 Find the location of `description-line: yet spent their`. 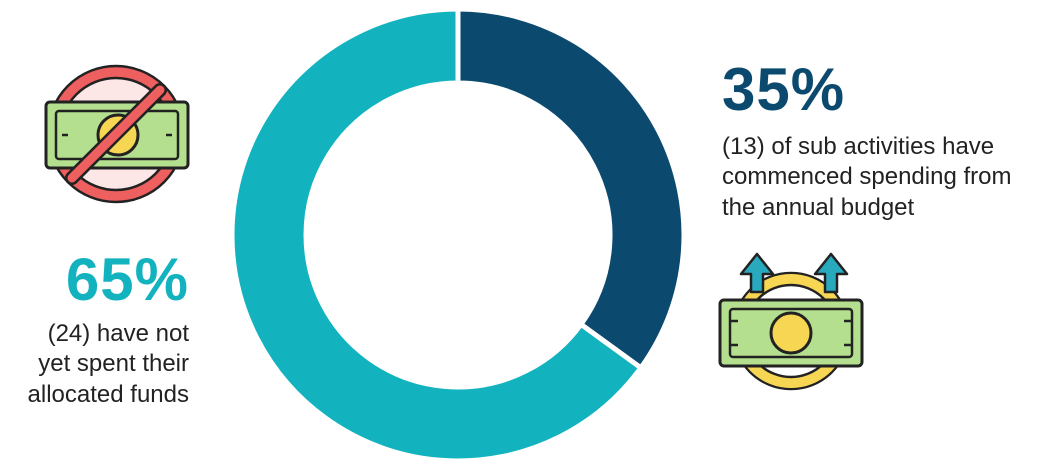

description-line: yet spent their is located at coordinates (113, 364).